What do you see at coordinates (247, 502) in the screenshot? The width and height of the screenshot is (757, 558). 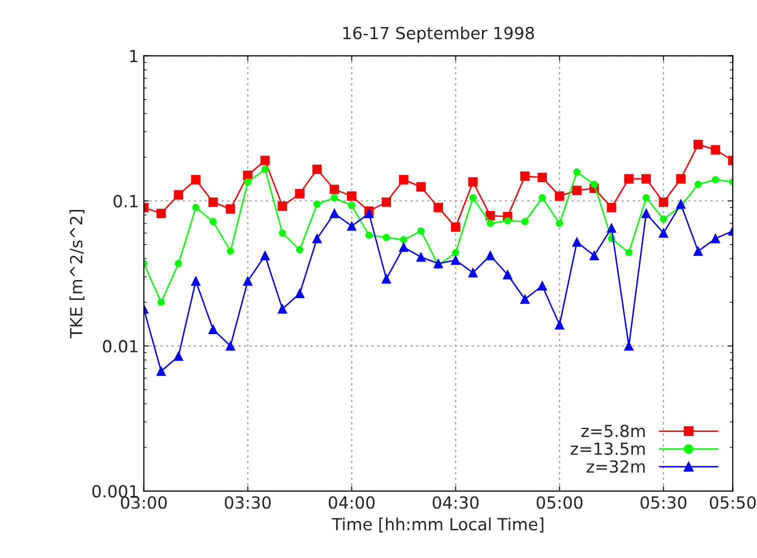 I see `x-tick-label: 03:30` at bounding box center [247, 502].